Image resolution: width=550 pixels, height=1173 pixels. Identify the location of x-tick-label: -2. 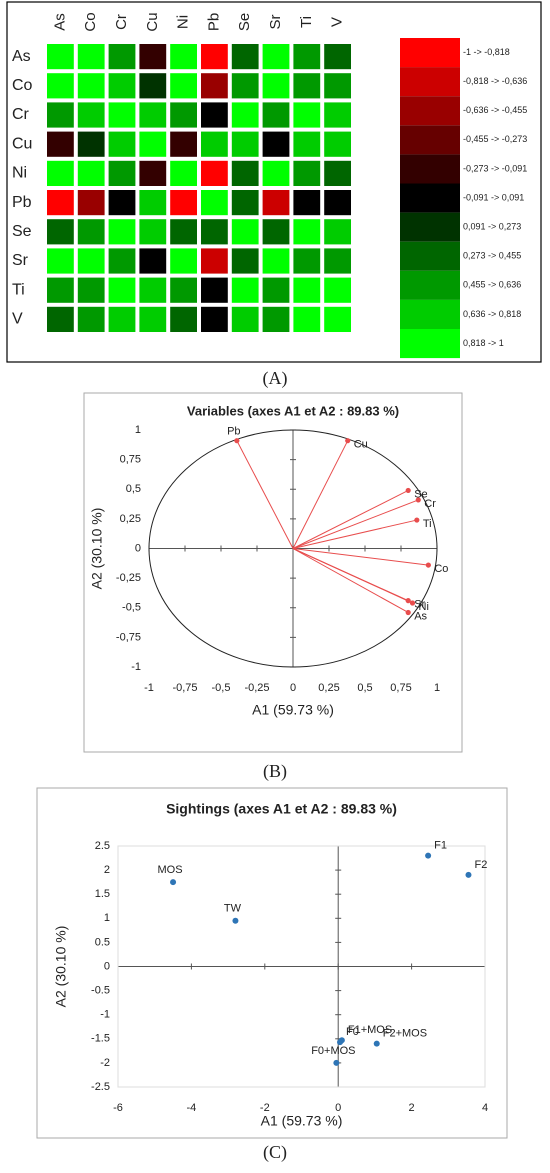
(265, 1108).